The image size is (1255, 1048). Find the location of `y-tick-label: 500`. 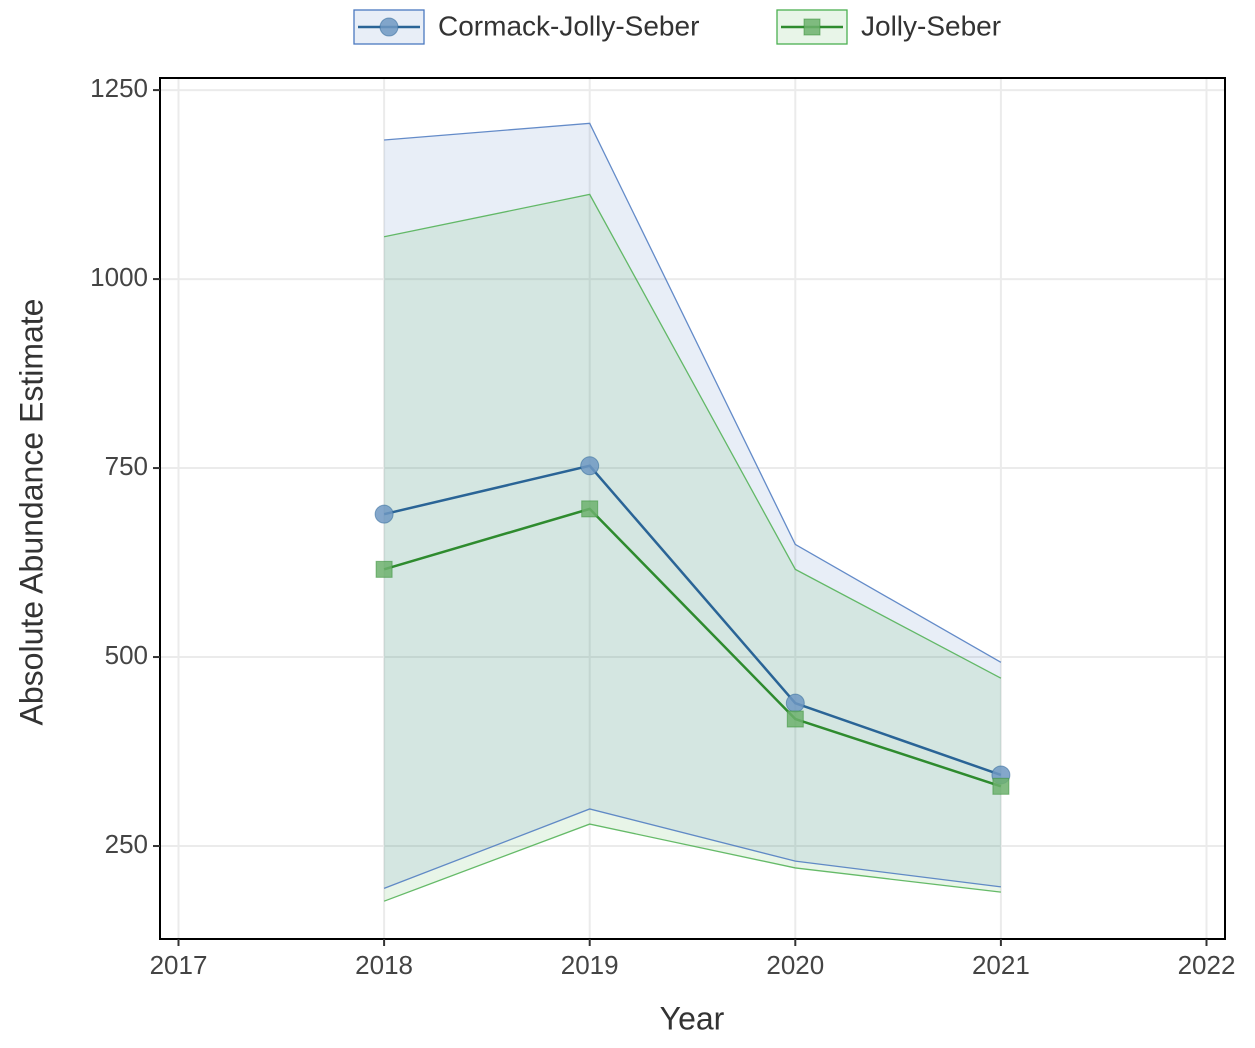

y-tick-label: 500 is located at coordinates (126, 655).